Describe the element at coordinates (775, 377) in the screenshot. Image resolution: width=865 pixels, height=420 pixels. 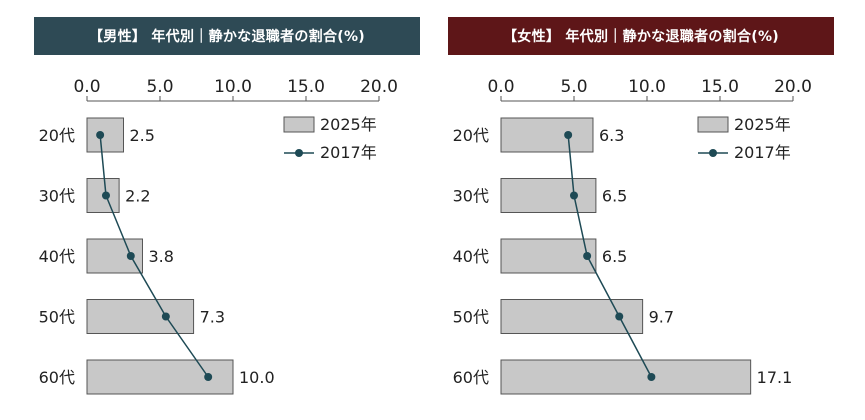
I see `bar-value-label: 17.1` at that location.